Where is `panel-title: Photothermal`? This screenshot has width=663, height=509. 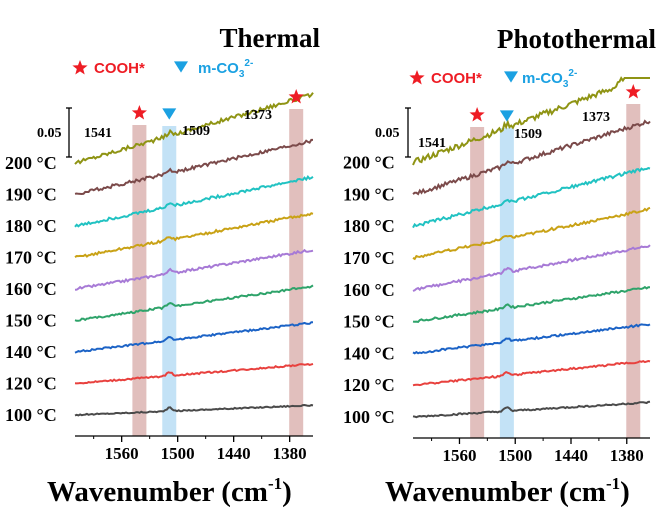 panel-title: Photothermal is located at coordinates (576, 39).